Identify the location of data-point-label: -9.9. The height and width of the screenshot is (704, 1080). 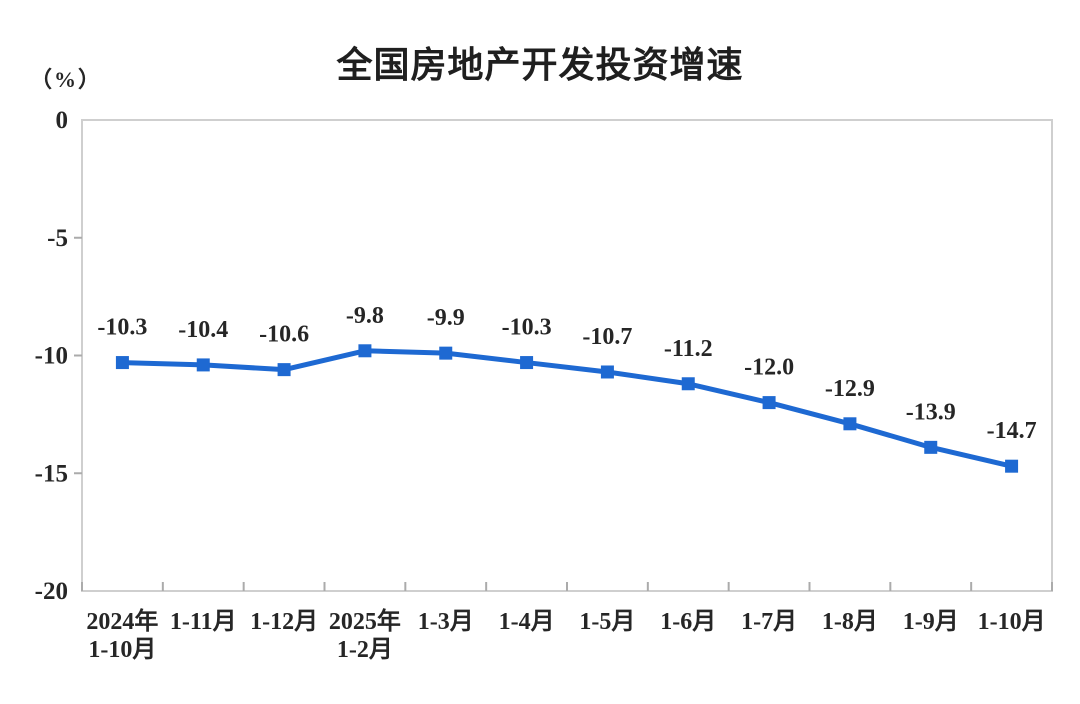
(446, 318).